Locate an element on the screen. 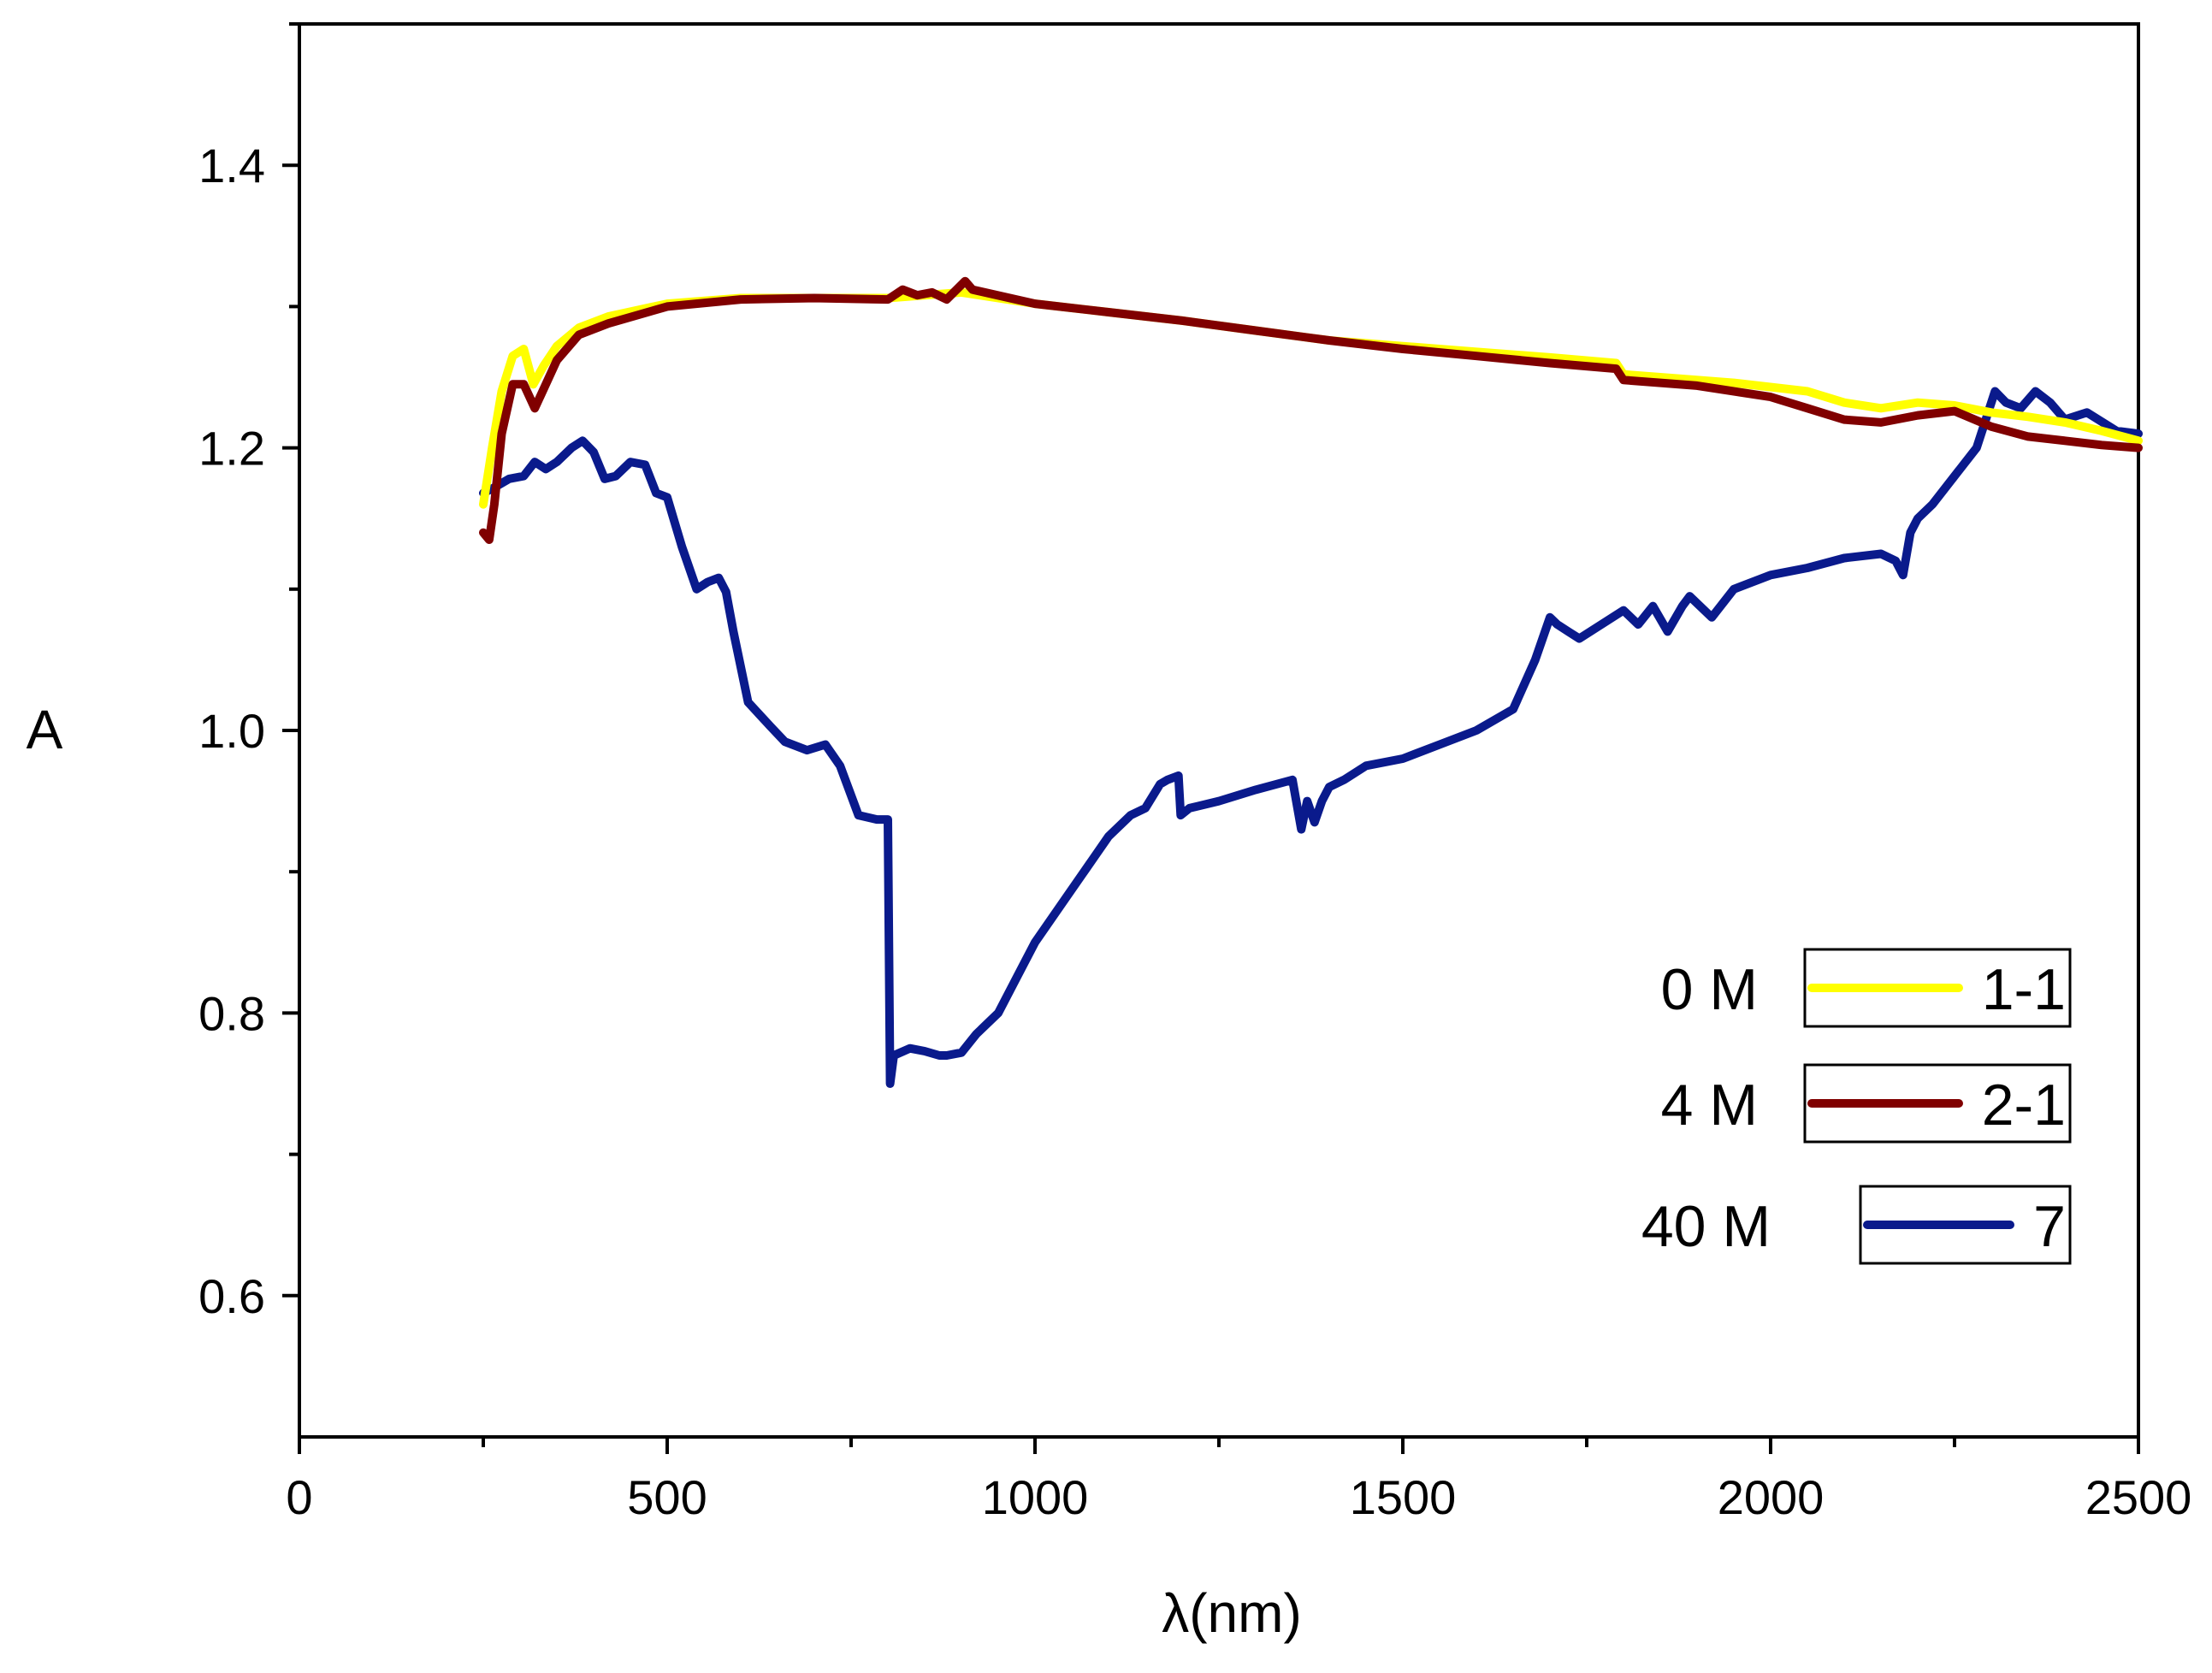  x-tick-label: 2000 is located at coordinates (1771, 1497).